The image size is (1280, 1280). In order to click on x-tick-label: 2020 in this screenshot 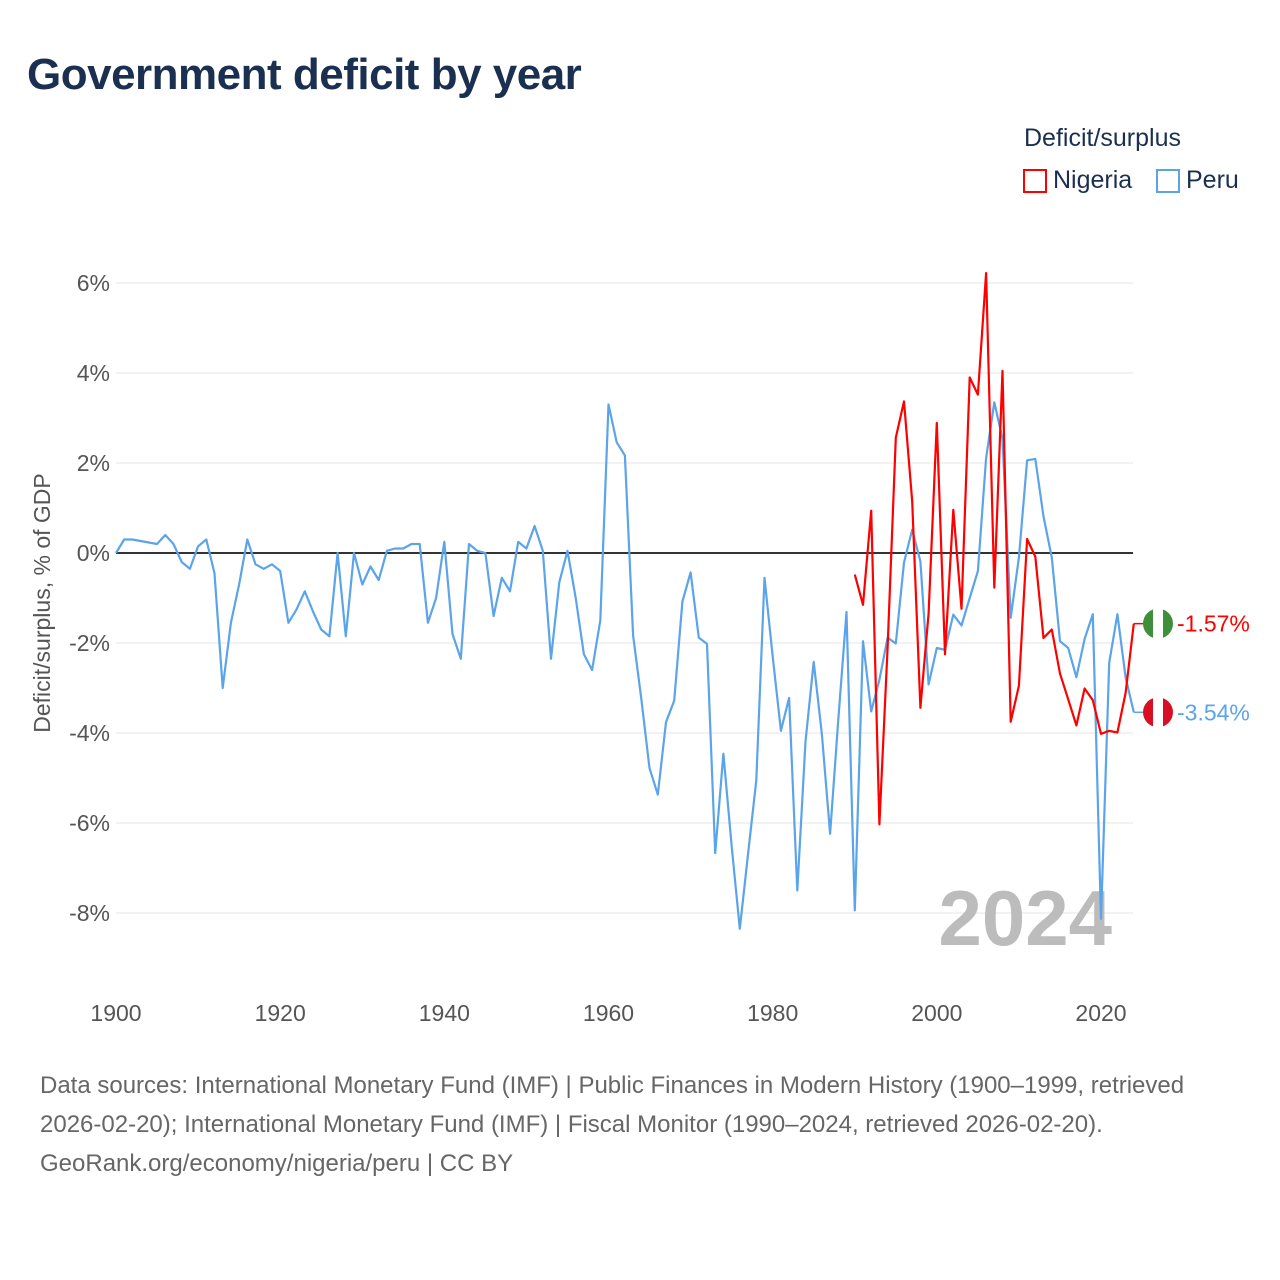, I will do `click(1100, 1013)`.